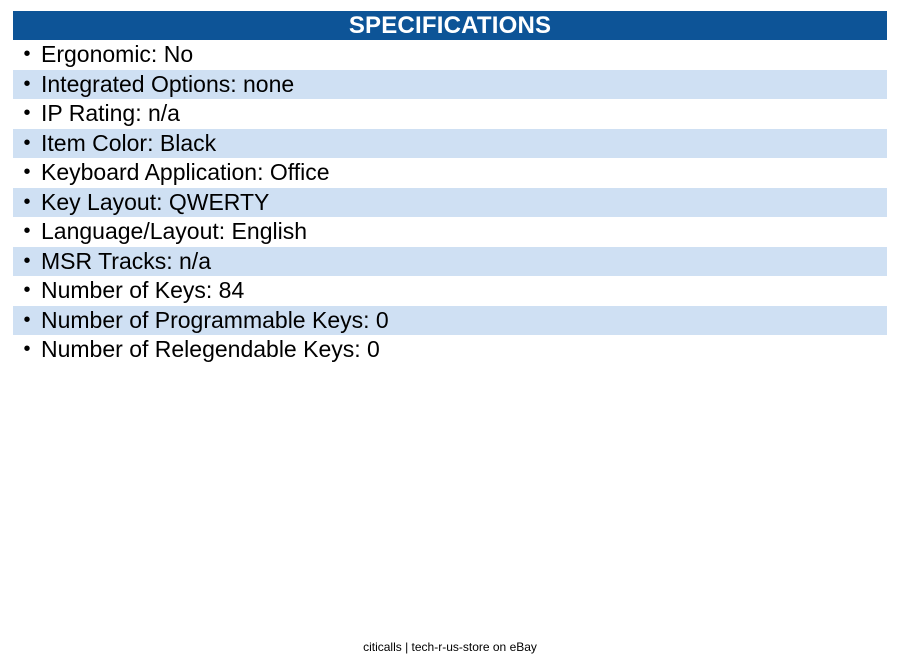 The height and width of the screenshot is (666, 900). I want to click on spec-item-text: Number of Programmable Keys: 0, so click(215, 319).